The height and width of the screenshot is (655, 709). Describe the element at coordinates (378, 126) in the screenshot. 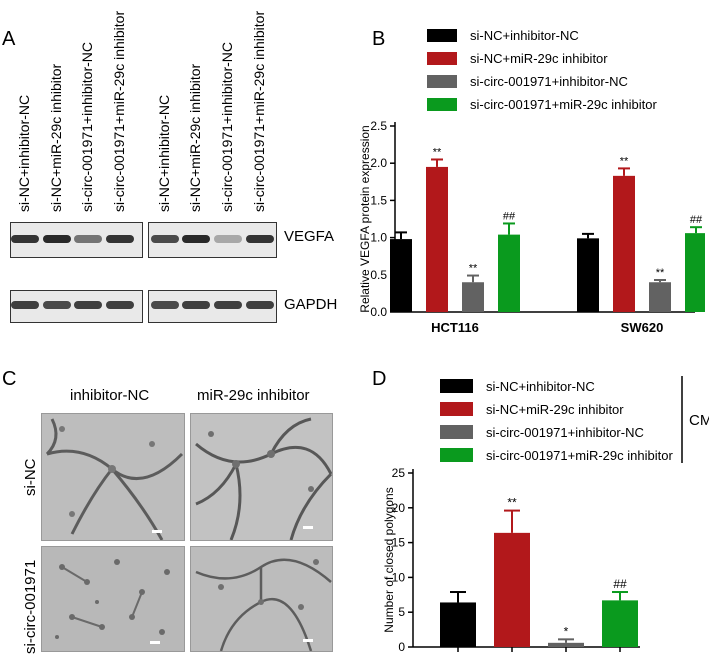

I see `y-tick-label: 2.5` at that location.